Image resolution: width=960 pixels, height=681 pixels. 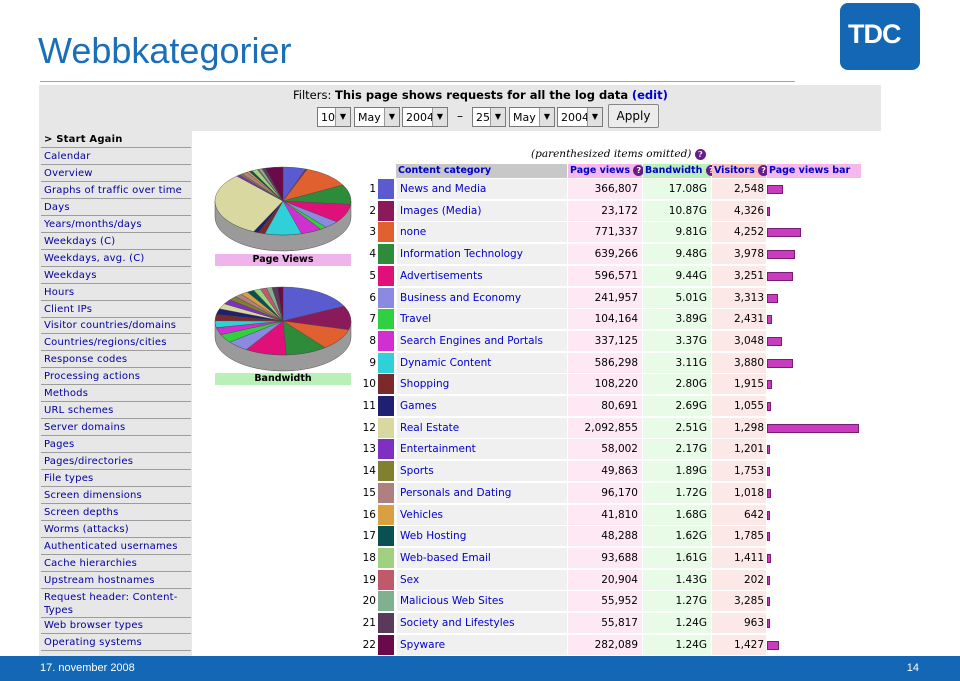 I want to click on menu-item: > Start Again, so click(x=116, y=140).